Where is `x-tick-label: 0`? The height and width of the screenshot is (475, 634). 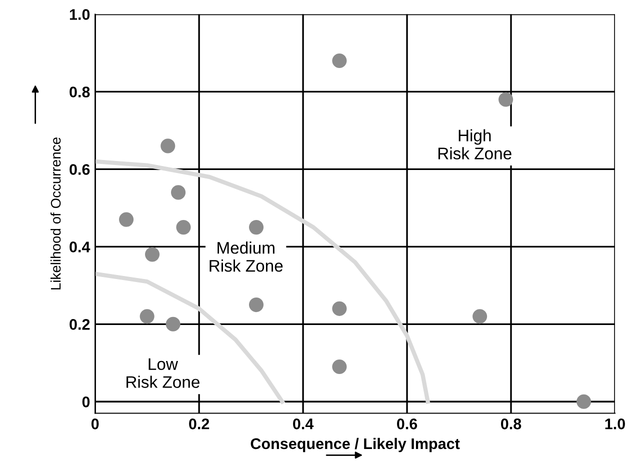 x-tick-label: 0 is located at coordinates (95, 424).